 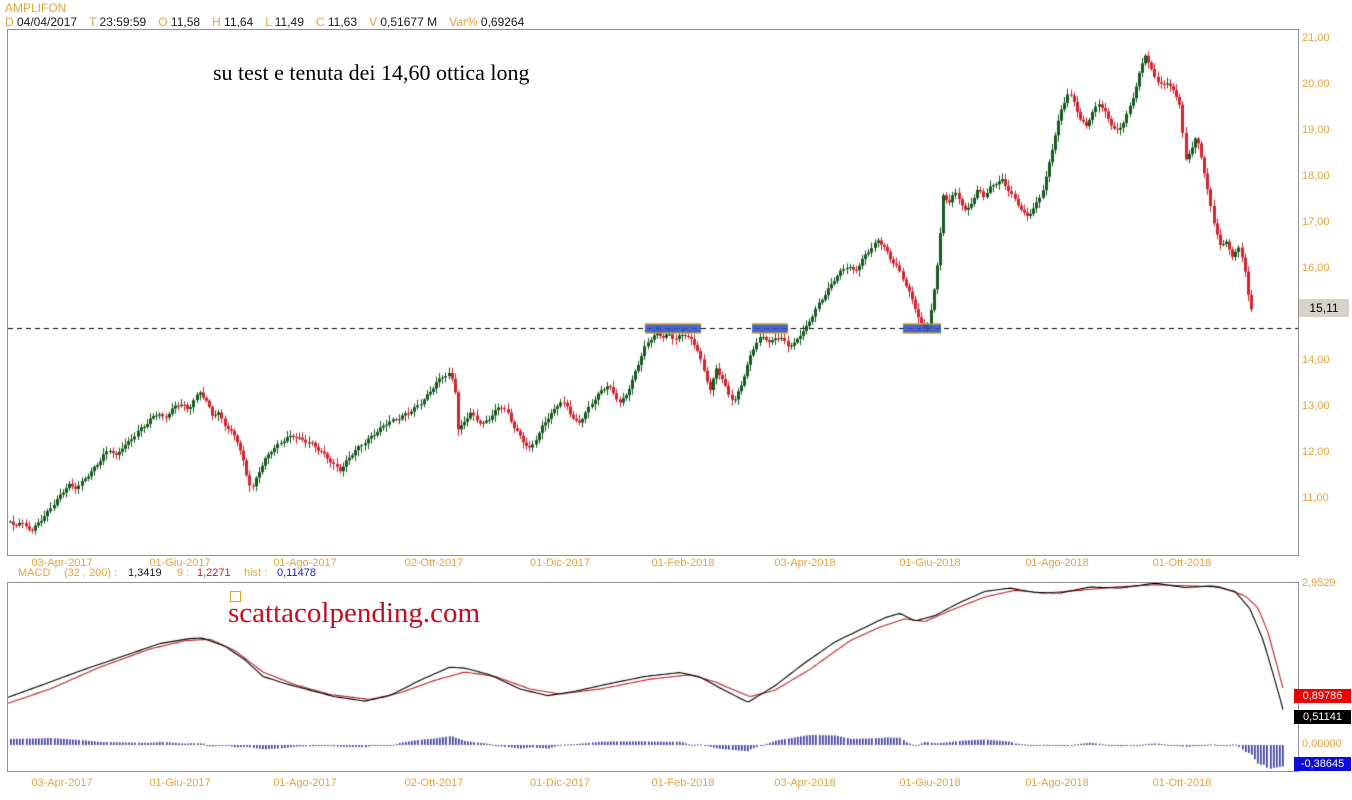 I want to click on price-axis-label: 12,00, so click(x=1316, y=452).